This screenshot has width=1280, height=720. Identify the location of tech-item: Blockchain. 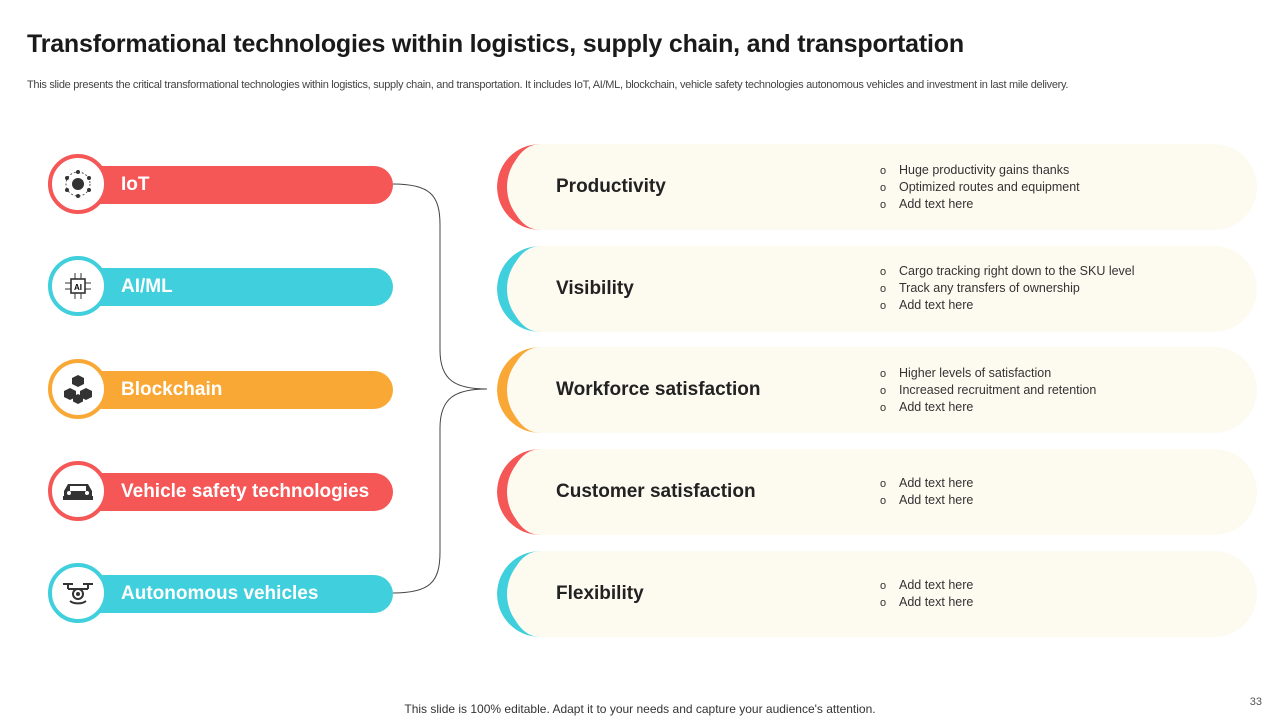
(221, 389).